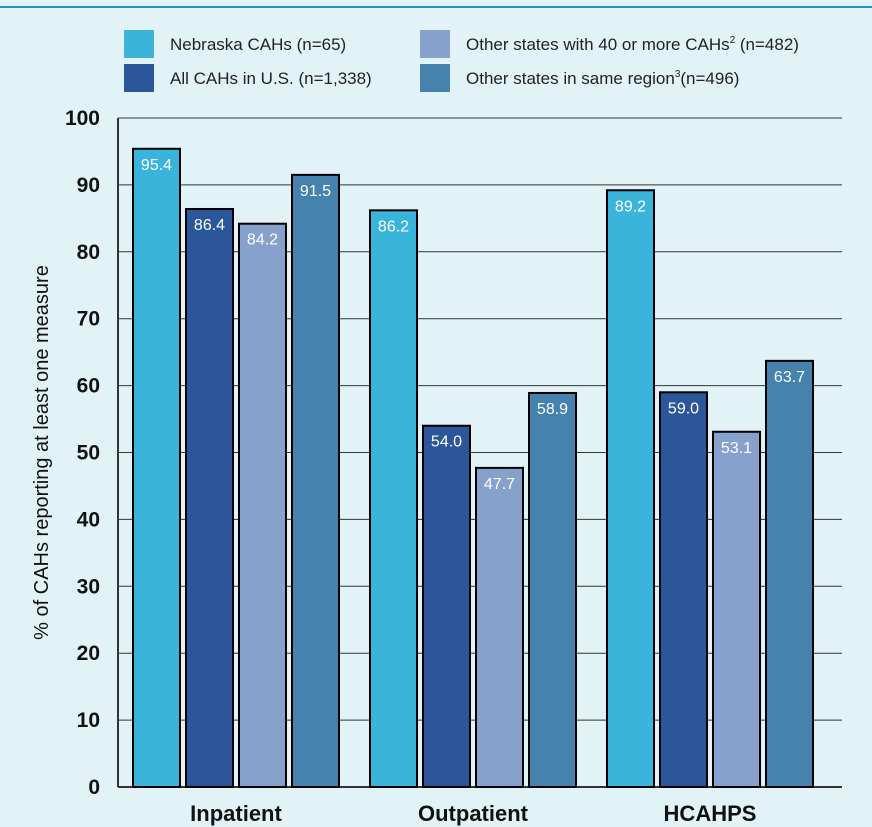 The height and width of the screenshot is (827, 872). I want to click on y-tick-label: 70, so click(88, 319).